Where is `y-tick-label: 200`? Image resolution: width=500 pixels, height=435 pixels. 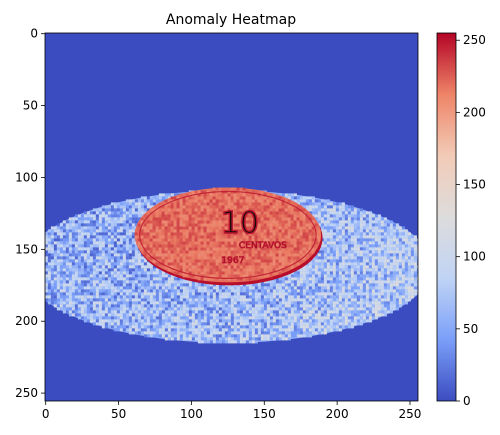 y-tick-label: 200 is located at coordinates (26, 321).